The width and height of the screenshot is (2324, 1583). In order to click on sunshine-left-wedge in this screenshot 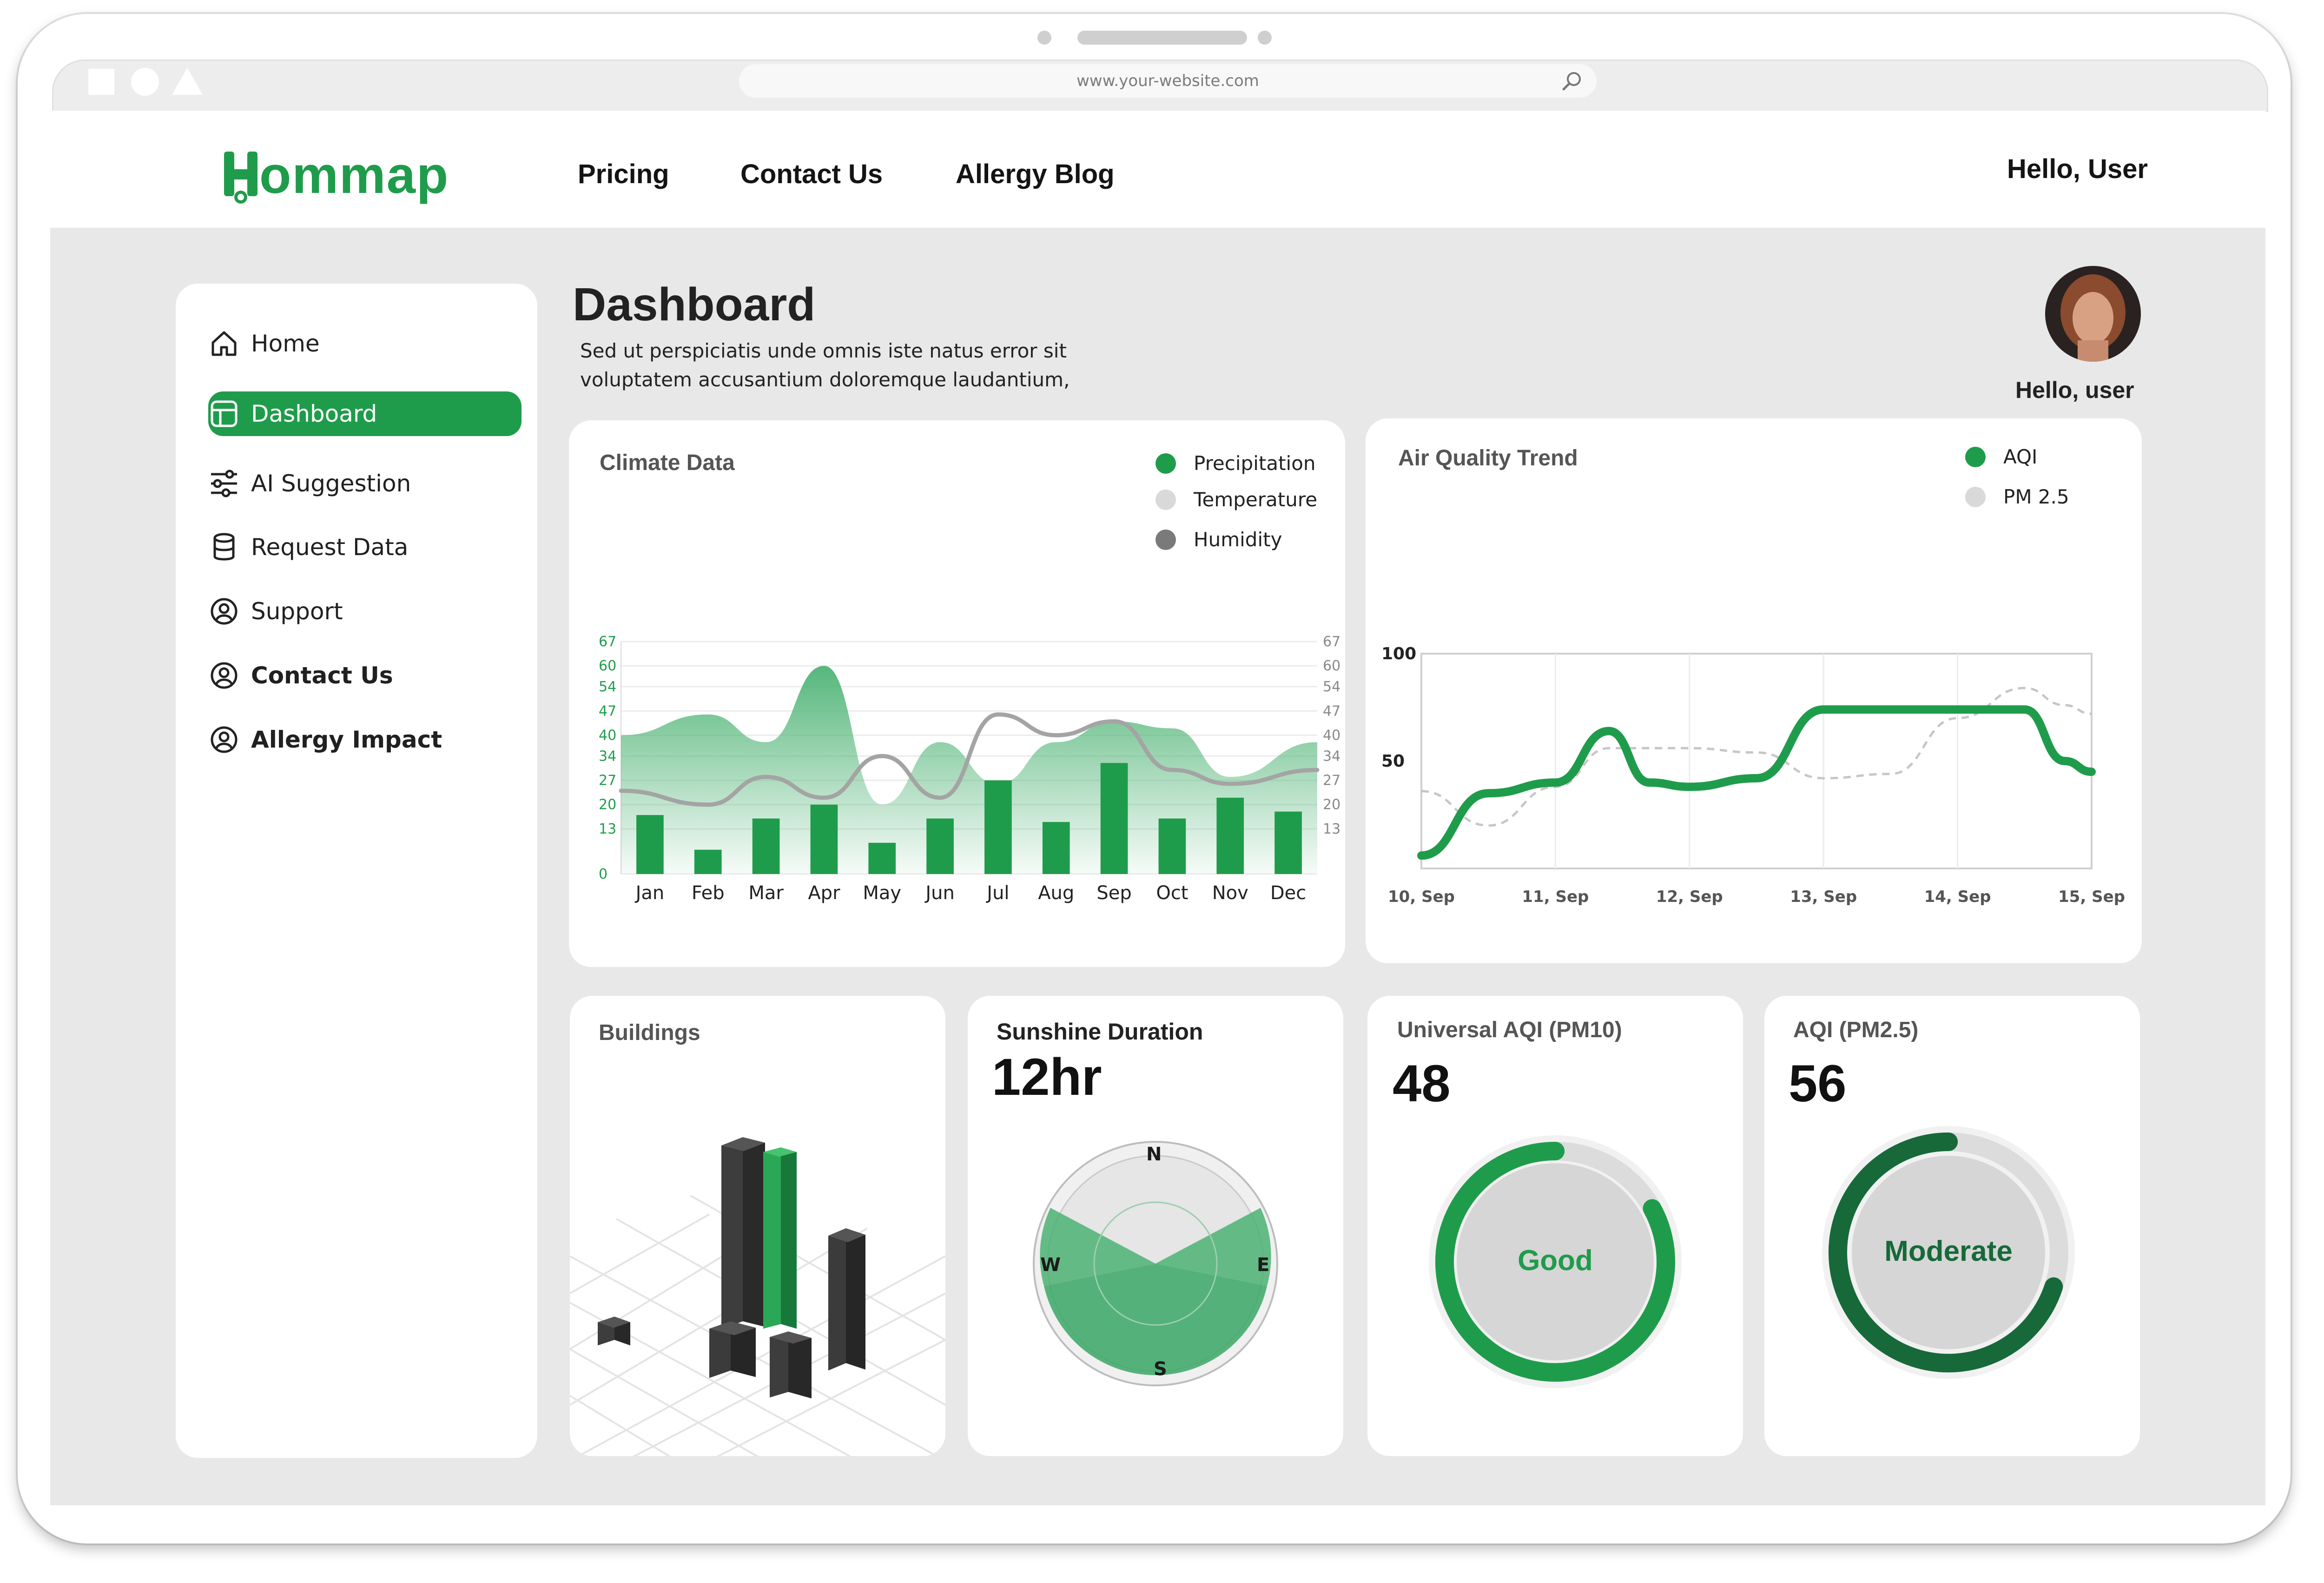, I will do `click(1097, 1247)`.